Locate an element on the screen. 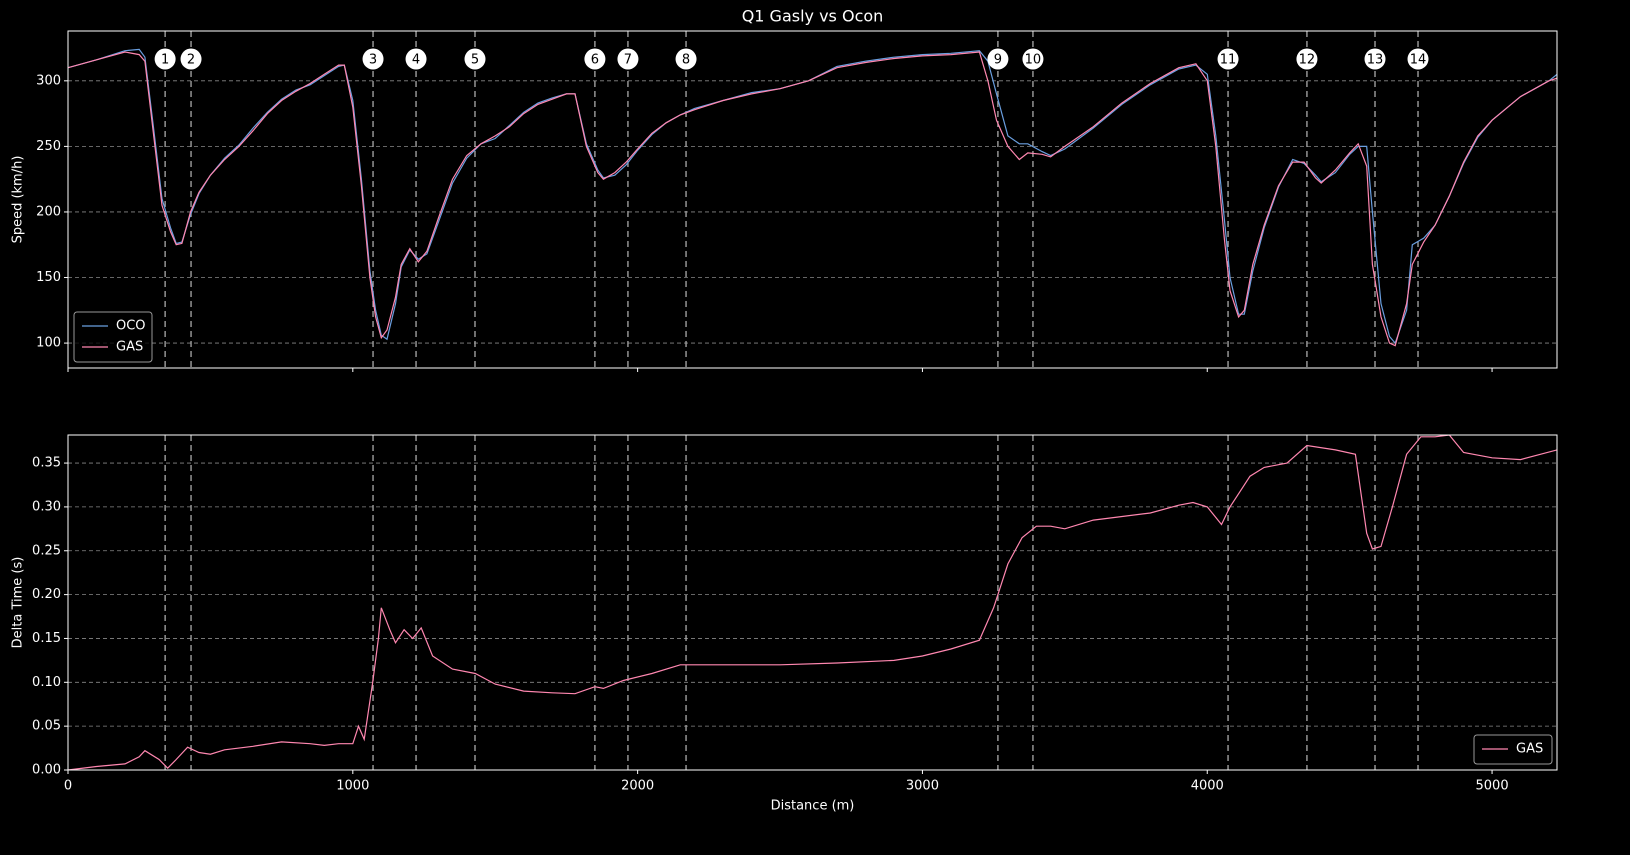  x-tick-label: 3000 is located at coordinates (922, 786).